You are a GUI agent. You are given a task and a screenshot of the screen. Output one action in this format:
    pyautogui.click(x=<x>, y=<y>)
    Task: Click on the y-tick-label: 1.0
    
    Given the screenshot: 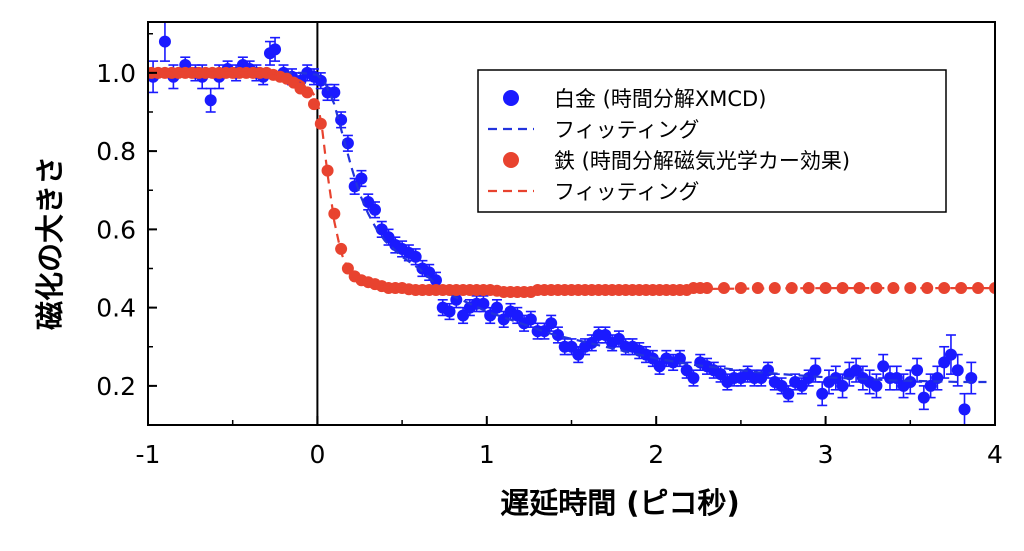 What is the action you would take?
    pyautogui.click(x=116, y=73)
    